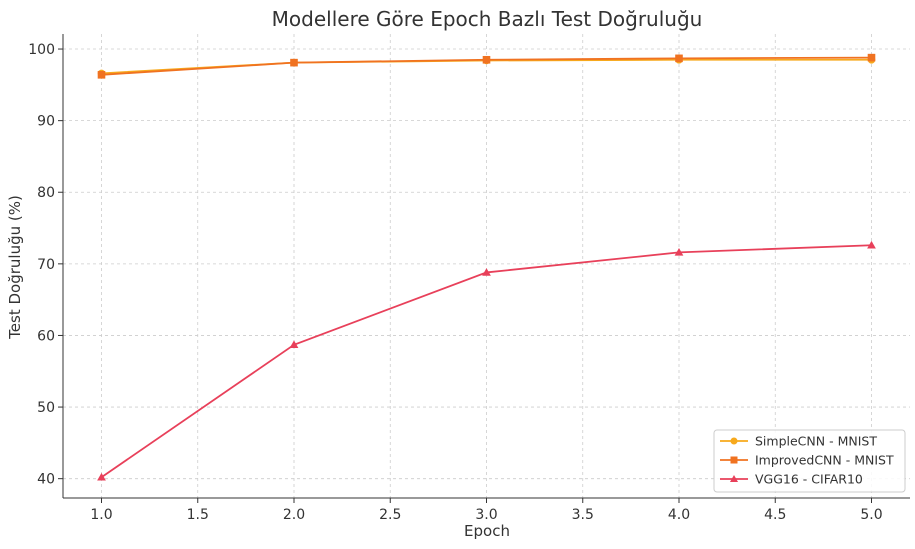  Describe the element at coordinates (15, 267) in the screenshot. I see `y-axis-title: Test Doğruluğu (%)` at that location.